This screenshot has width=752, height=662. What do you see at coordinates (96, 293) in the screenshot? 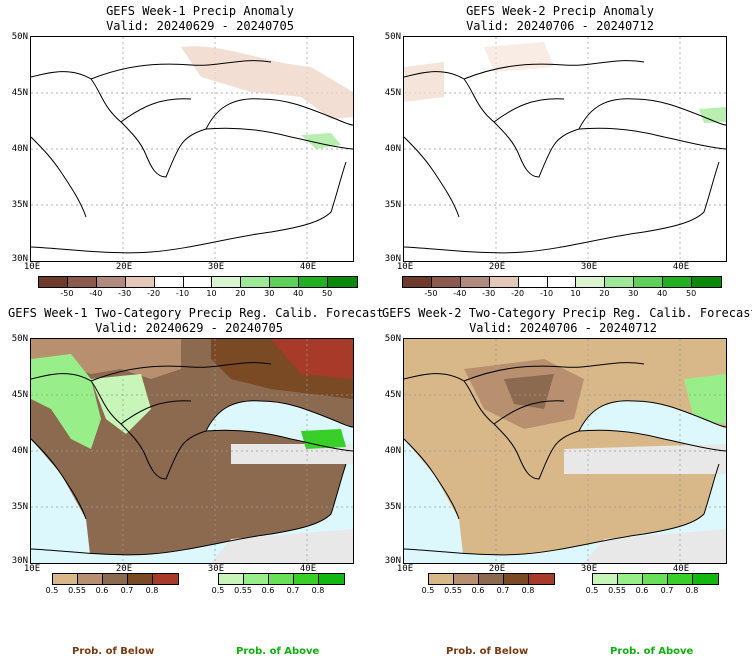
I see `colorbar-tick-label: -40` at bounding box center [96, 293].